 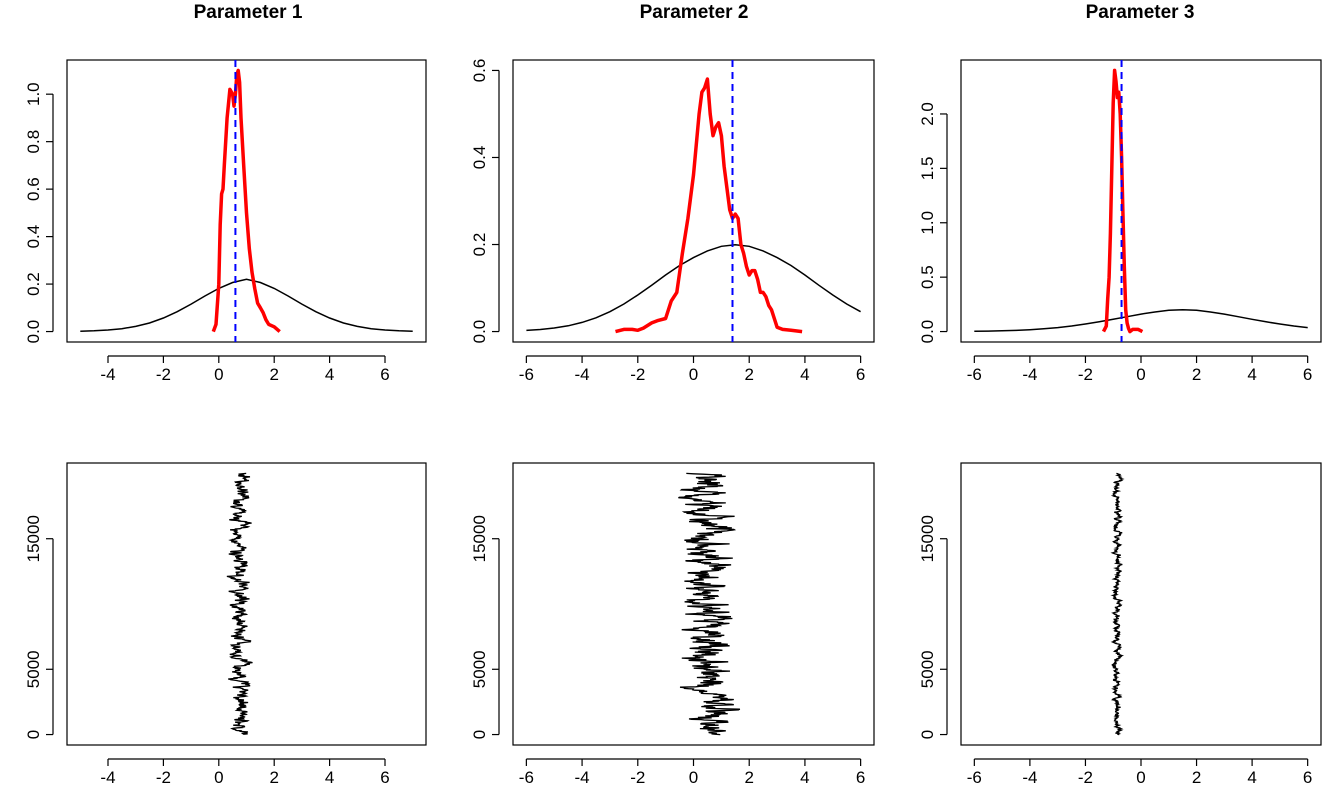 I want to click on chart-title: Parameter 2, so click(x=694, y=12).